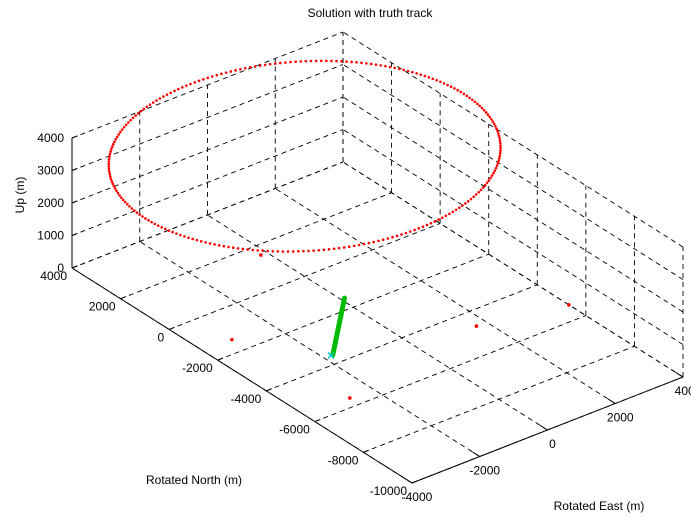 The height and width of the screenshot is (517, 691). I want to click on x-tick-label: -2000, so click(484, 471).